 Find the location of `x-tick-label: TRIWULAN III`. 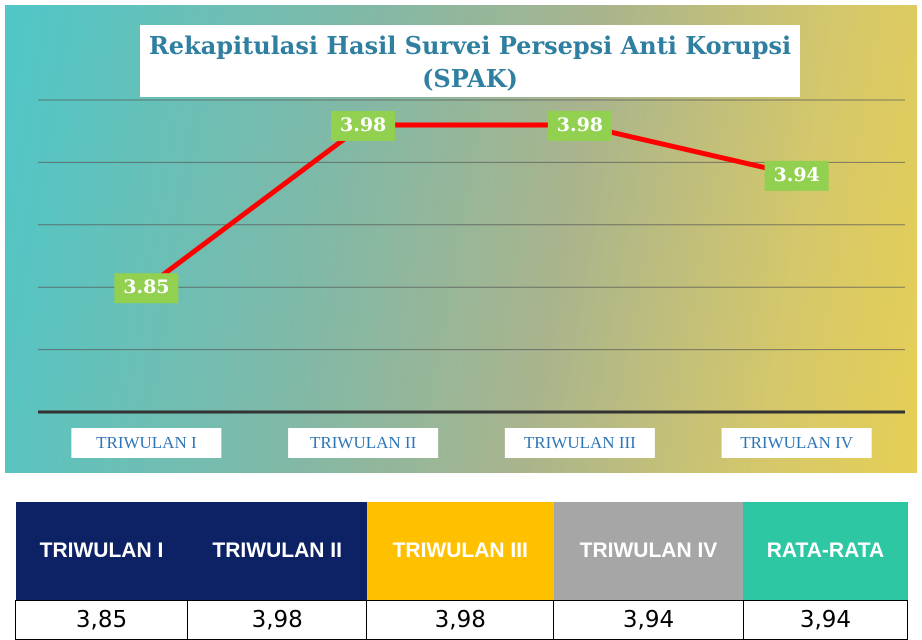

x-tick-label: TRIWULAN III is located at coordinates (580, 442).